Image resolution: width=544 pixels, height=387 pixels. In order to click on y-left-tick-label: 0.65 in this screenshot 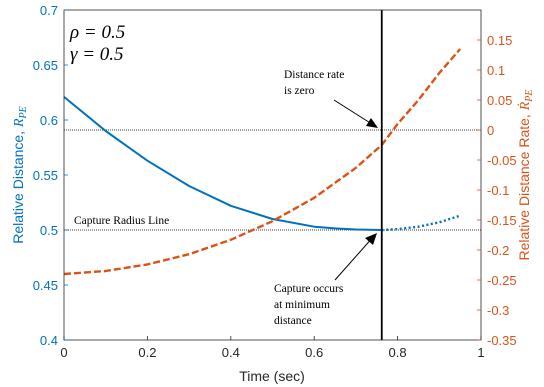, I will do `click(45, 65)`.